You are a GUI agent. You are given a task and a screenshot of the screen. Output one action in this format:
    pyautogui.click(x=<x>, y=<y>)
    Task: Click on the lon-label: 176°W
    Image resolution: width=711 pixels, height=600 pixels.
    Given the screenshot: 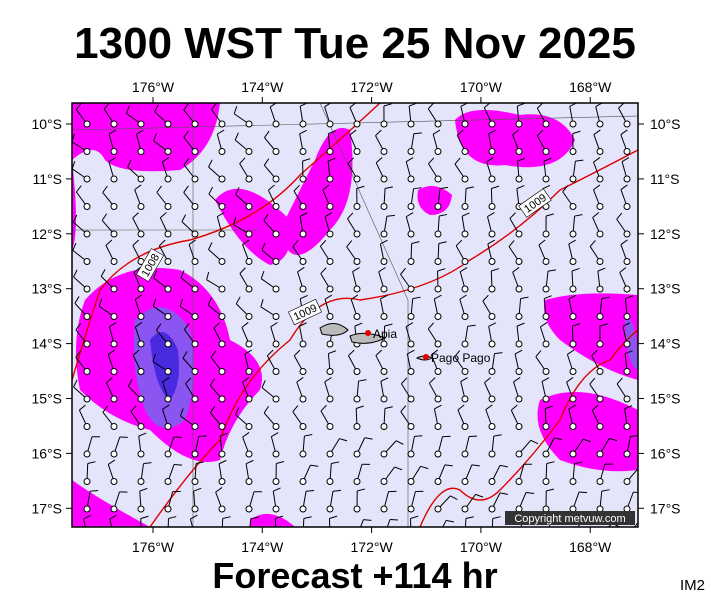 What is the action you would take?
    pyautogui.click(x=153, y=547)
    